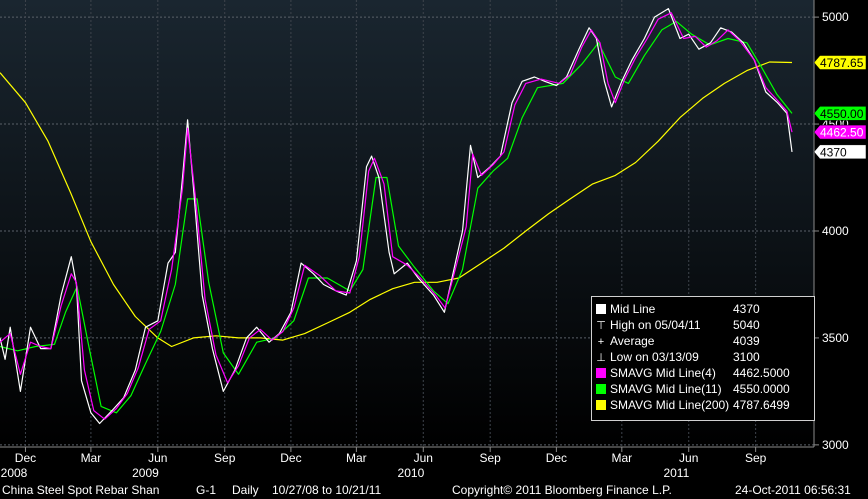 Image resolution: width=868 pixels, height=499 pixels. Describe the element at coordinates (81, 490) in the screenshot. I see `security-name: China Steel Spot Rebar Shan` at that location.